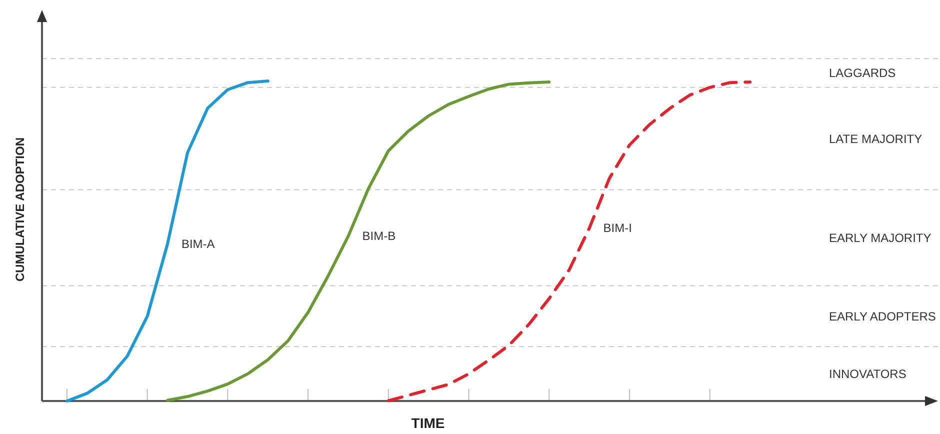  Describe the element at coordinates (379, 236) in the screenshot. I see `series-label: BIM-B` at that location.